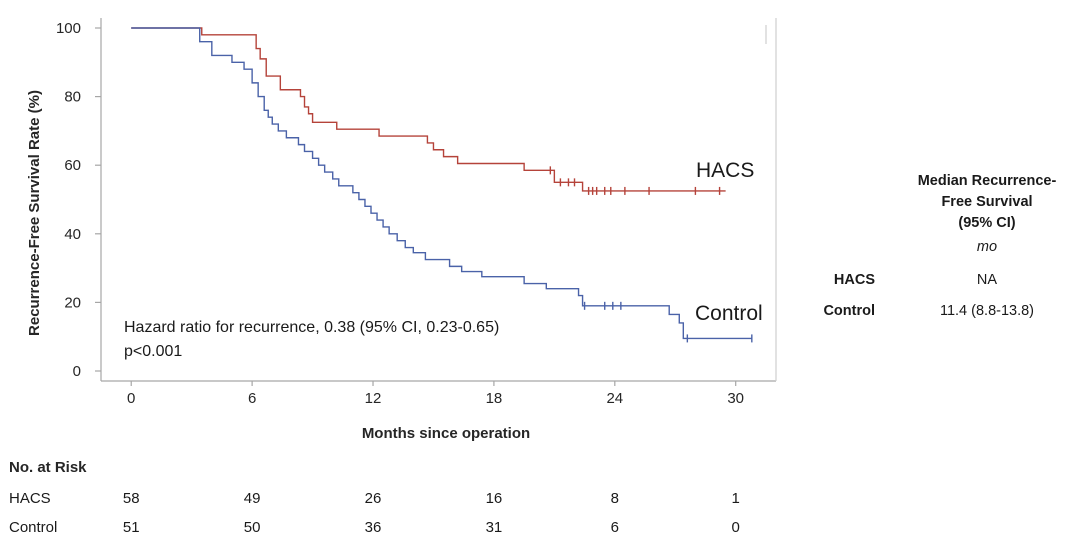  I want to click on y-tick-label: 20, so click(72, 302).